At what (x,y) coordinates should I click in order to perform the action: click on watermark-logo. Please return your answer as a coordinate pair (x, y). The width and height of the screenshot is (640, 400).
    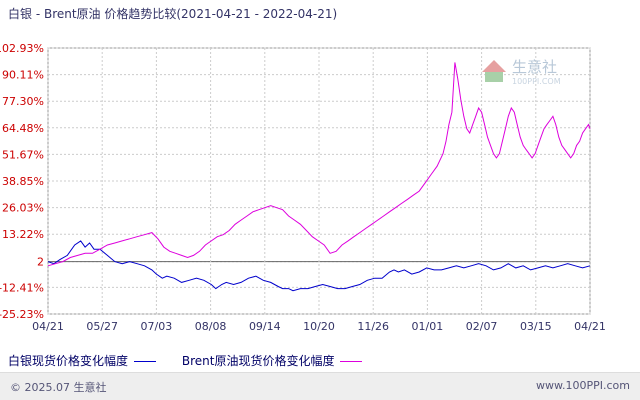
    Looking at the image, I should click on (494, 71).